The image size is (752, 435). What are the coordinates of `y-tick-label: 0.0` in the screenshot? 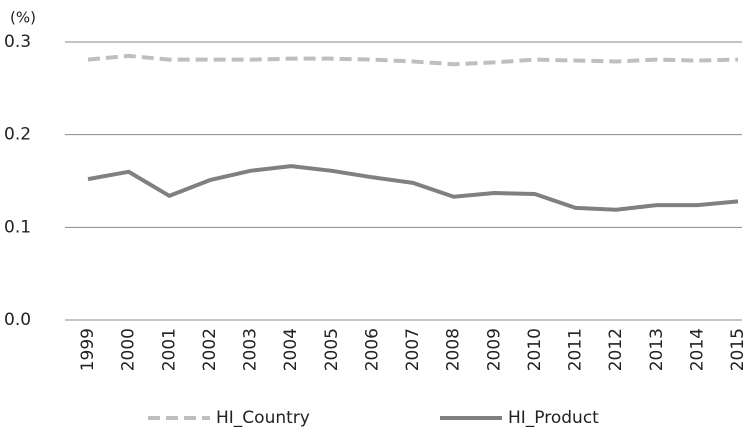 It's located at (17, 320).